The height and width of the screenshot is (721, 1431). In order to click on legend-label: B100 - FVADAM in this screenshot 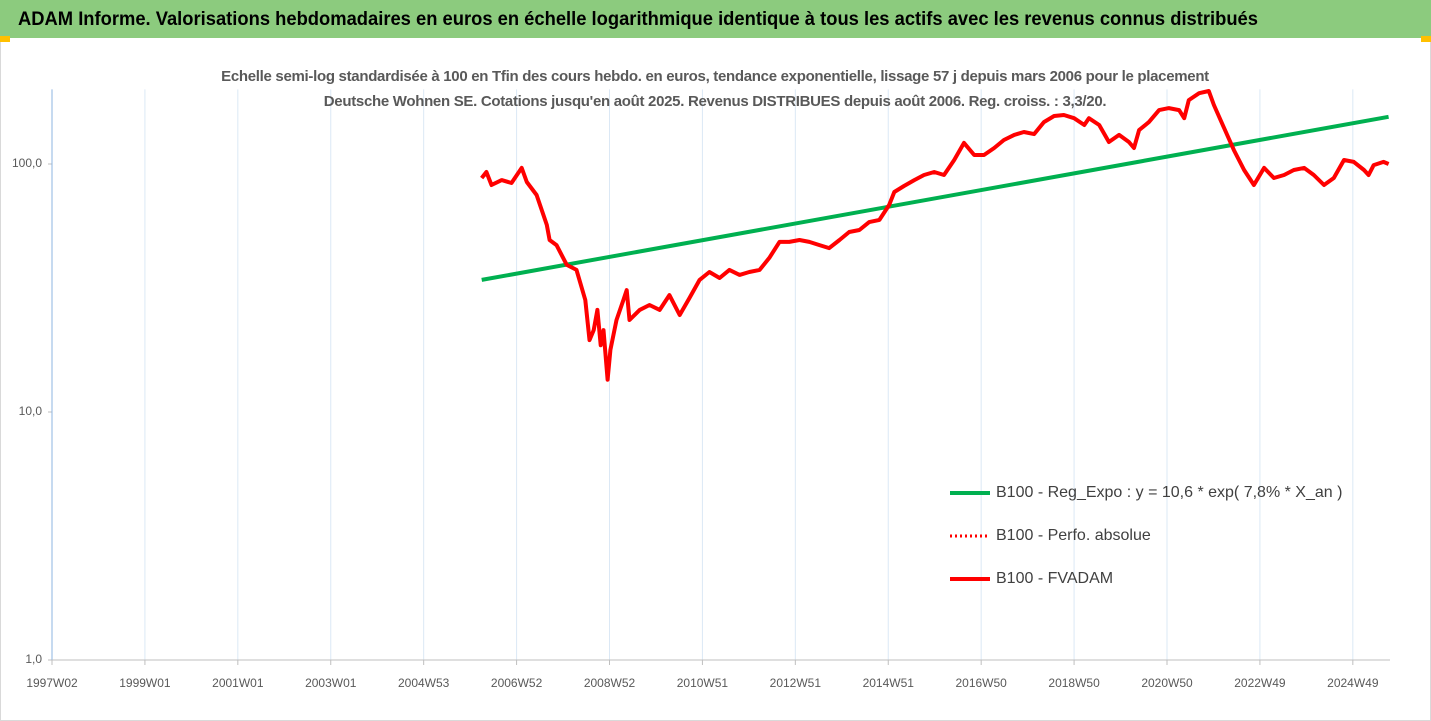, I will do `click(1054, 578)`.